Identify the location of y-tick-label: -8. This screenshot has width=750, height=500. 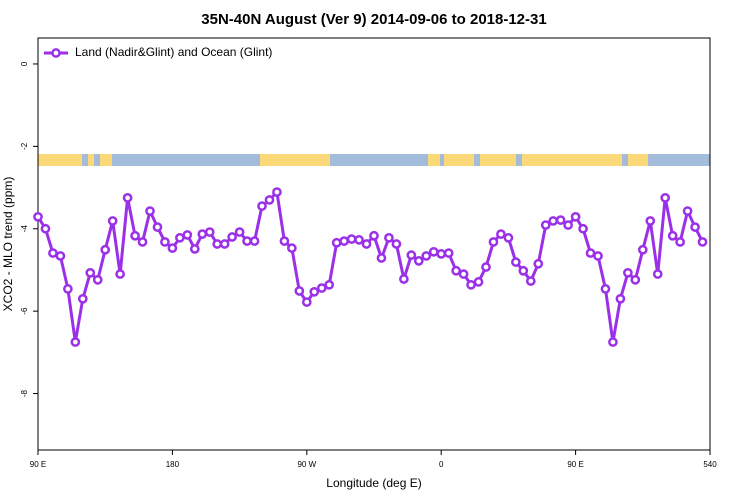
(24, 393).